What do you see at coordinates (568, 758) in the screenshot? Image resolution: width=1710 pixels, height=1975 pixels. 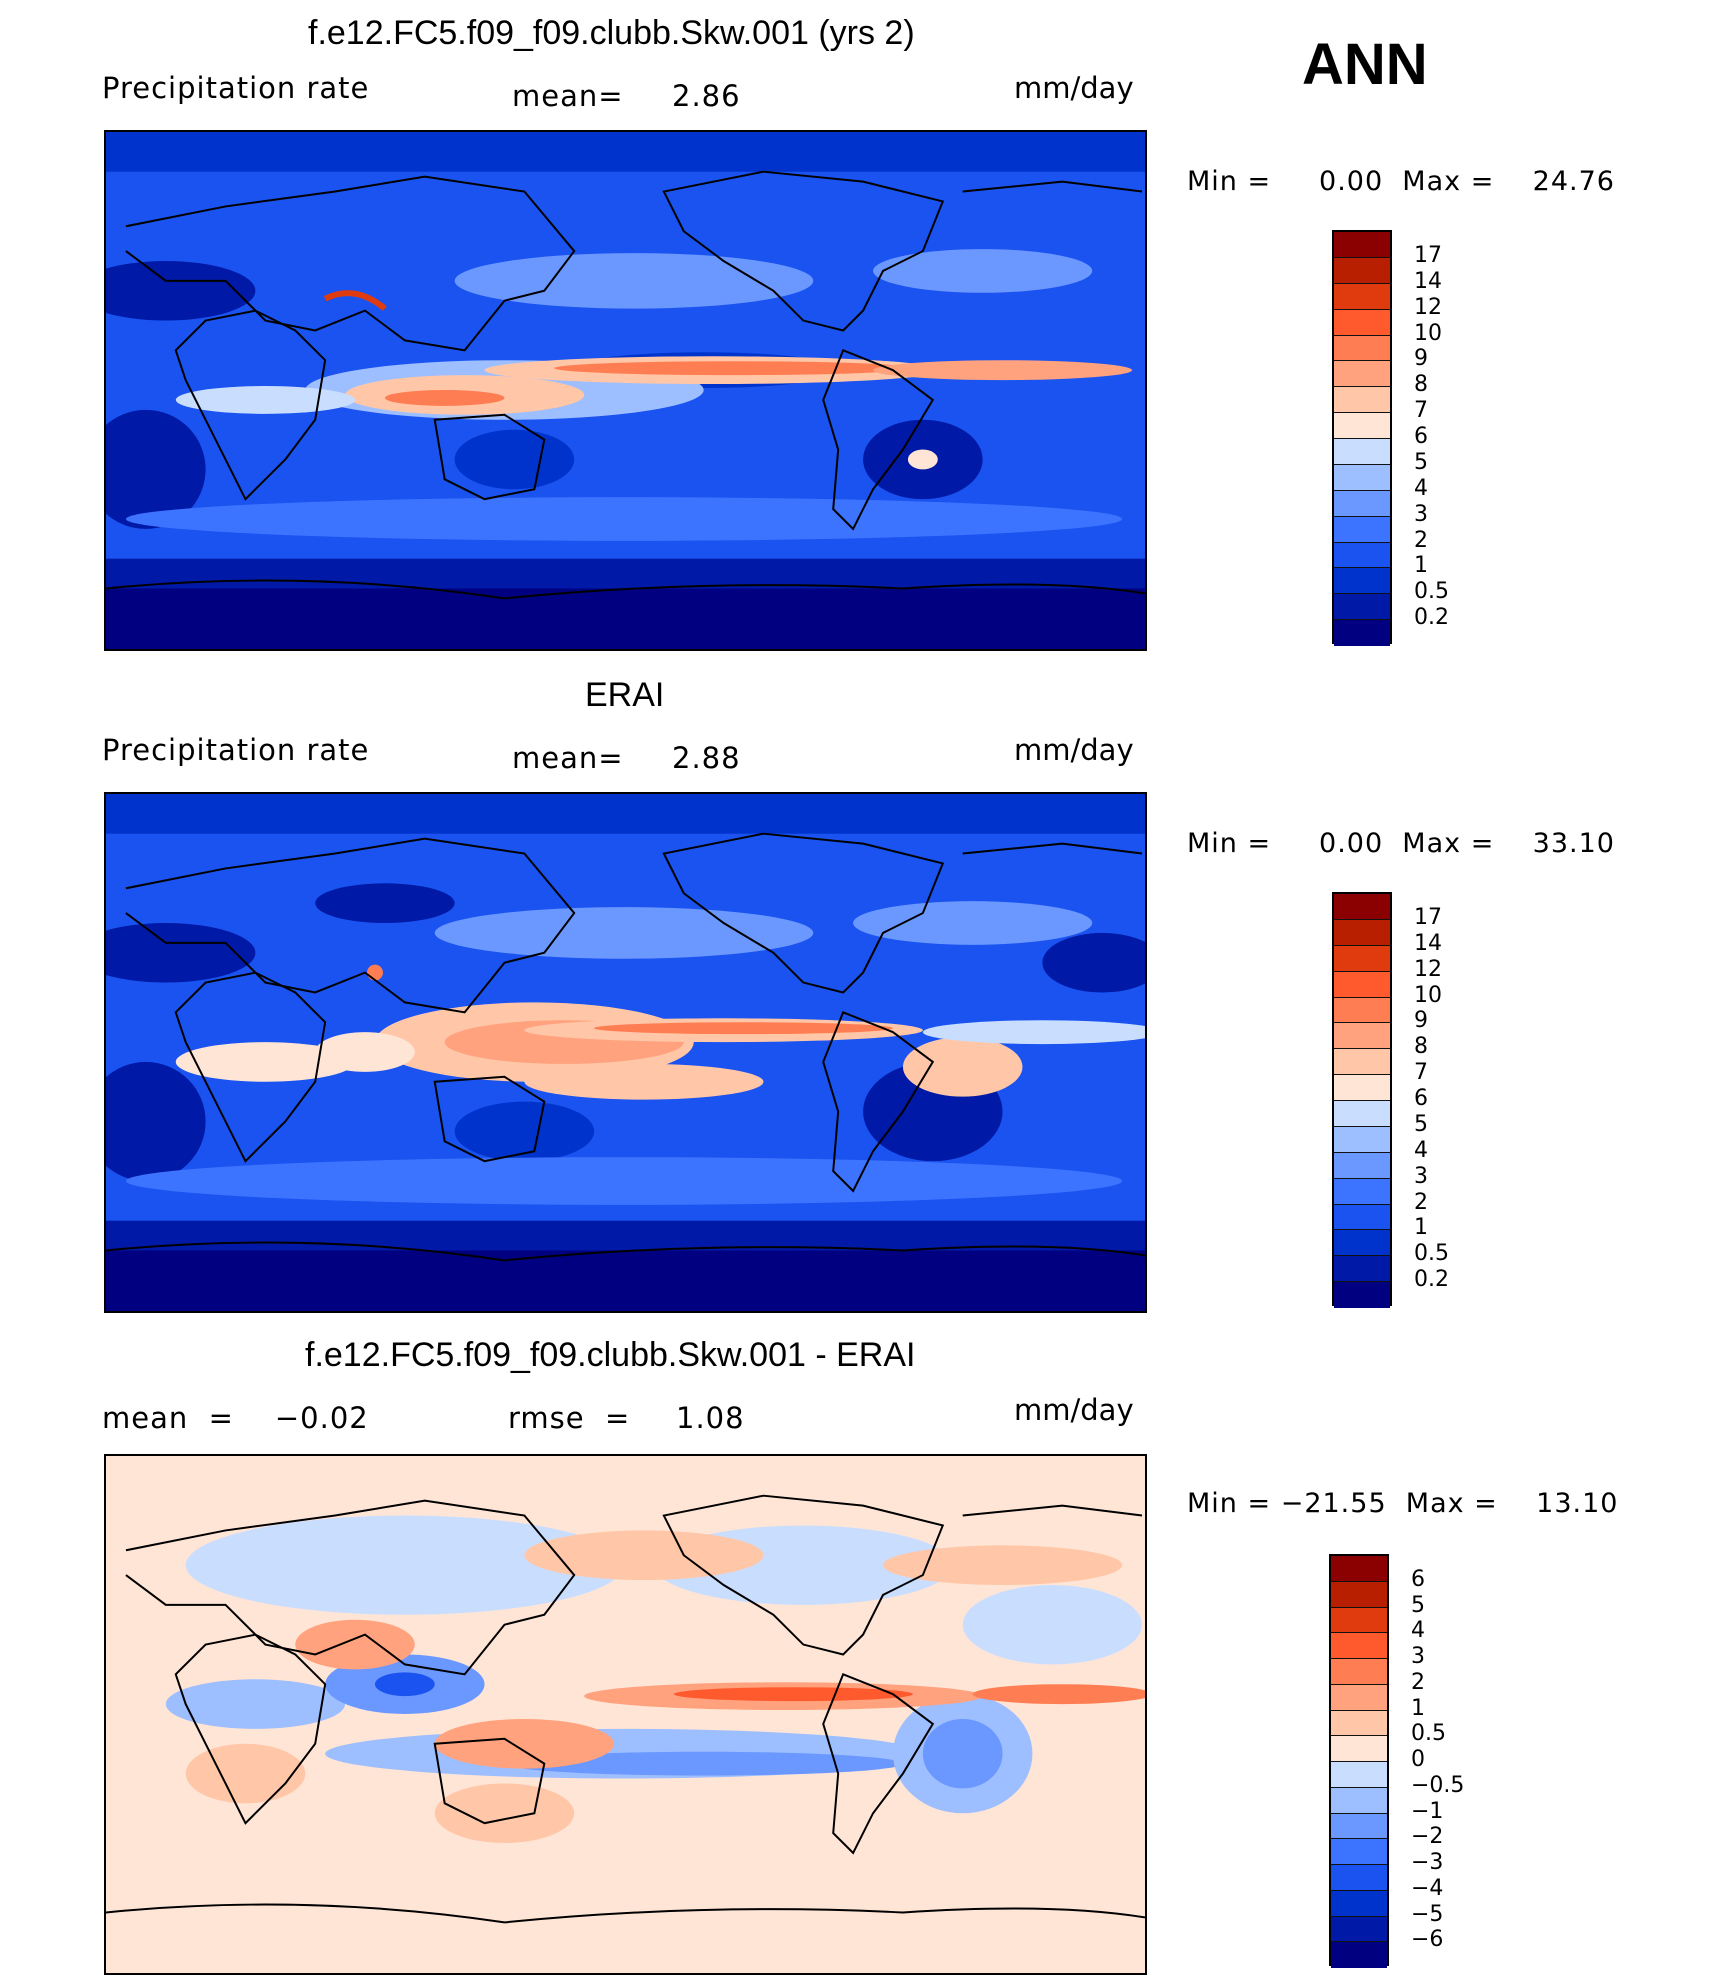 I see `panel2-mean-label: mean=` at bounding box center [568, 758].